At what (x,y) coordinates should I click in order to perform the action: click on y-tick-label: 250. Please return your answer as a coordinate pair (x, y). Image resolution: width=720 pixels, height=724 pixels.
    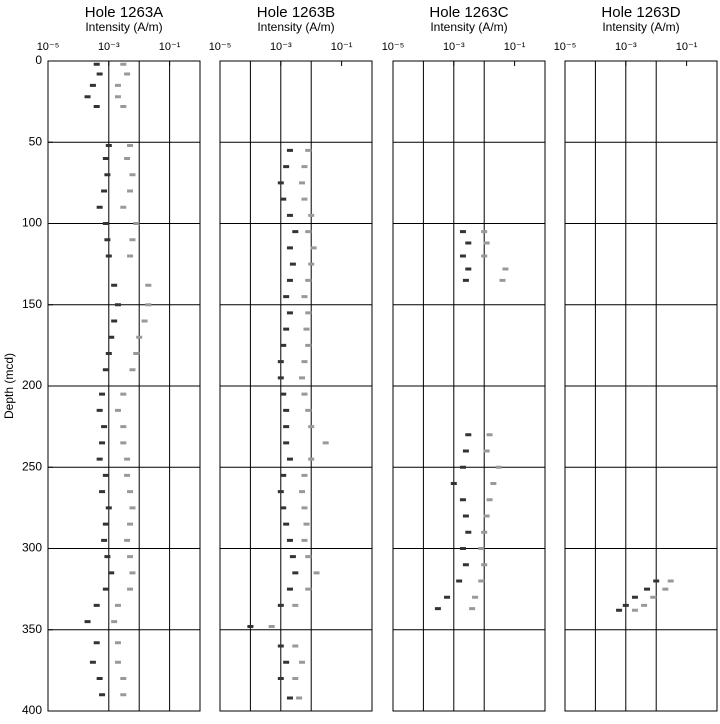
    Looking at the image, I should click on (32, 466).